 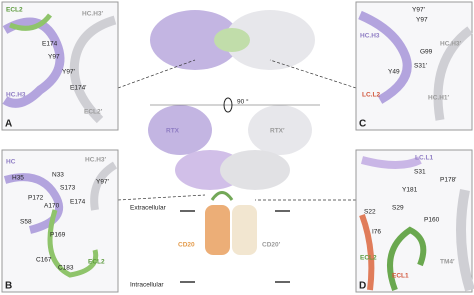 What do you see at coordinates (420, 172) in the screenshot?
I see `residue-label: S31` at bounding box center [420, 172].